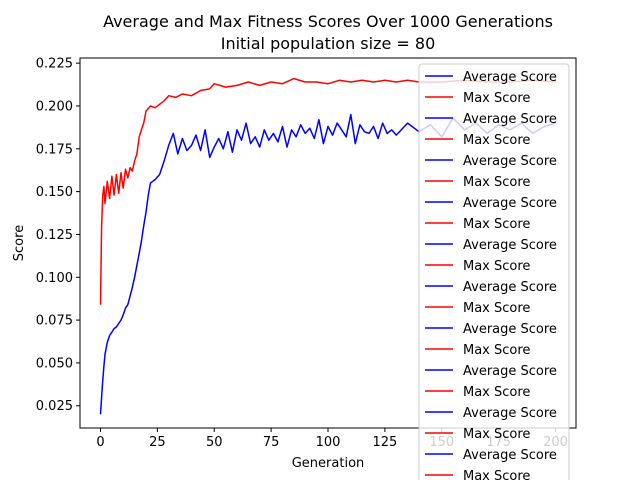 The height and width of the screenshot is (480, 640). Describe the element at coordinates (271, 442) in the screenshot. I see `x-tick-label: 75` at that location.